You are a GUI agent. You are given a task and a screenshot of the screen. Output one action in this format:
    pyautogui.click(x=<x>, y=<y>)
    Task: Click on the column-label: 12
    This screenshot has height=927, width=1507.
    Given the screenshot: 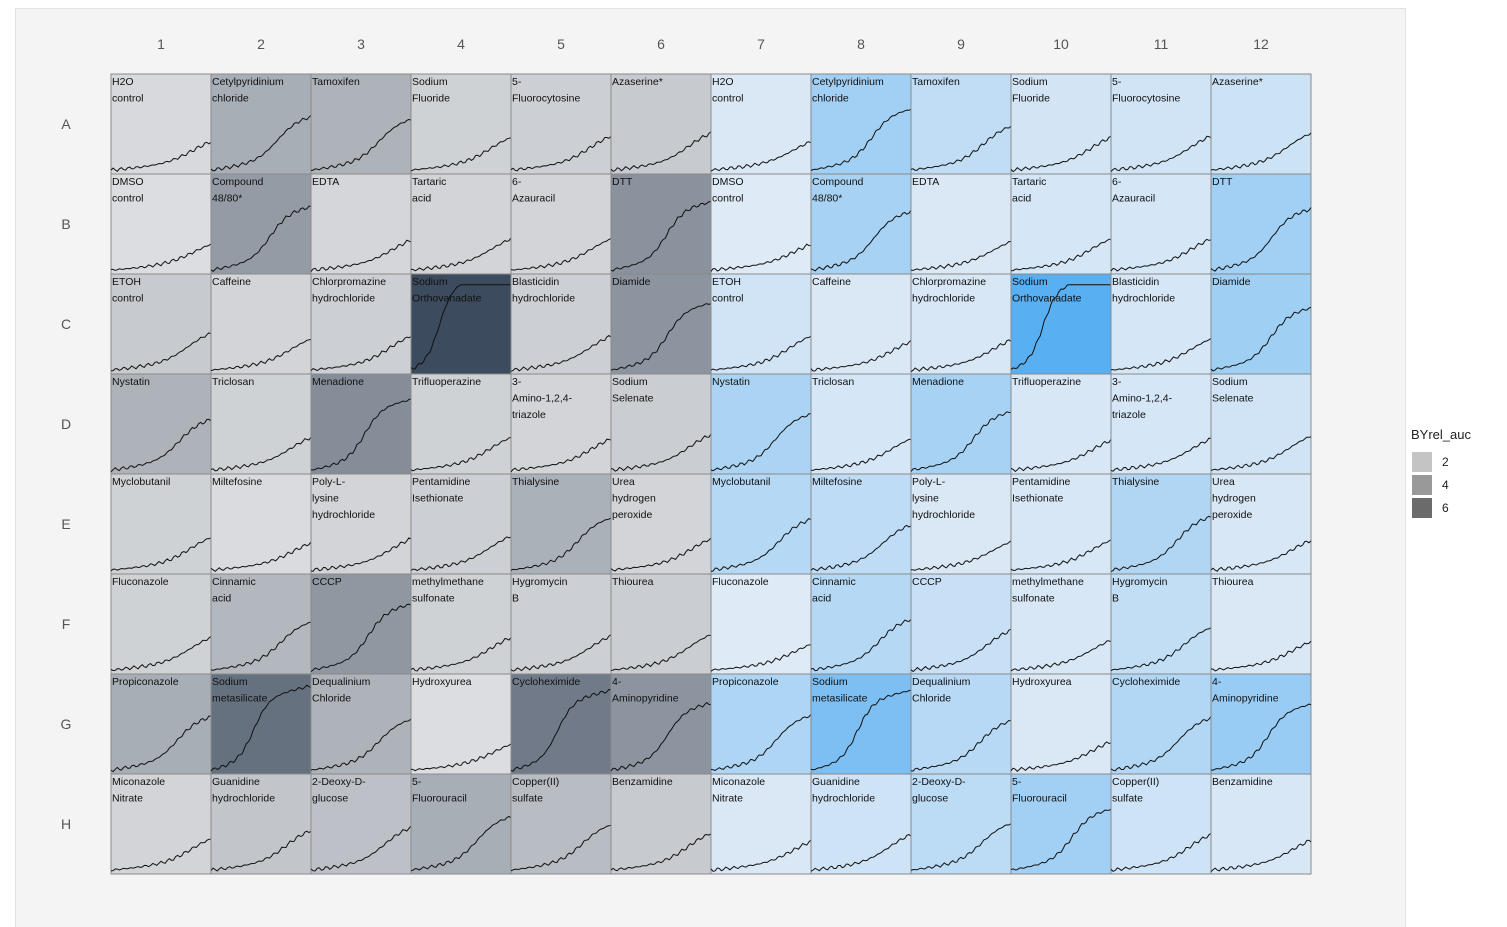 What is the action you would take?
    pyautogui.click(x=1261, y=44)
    